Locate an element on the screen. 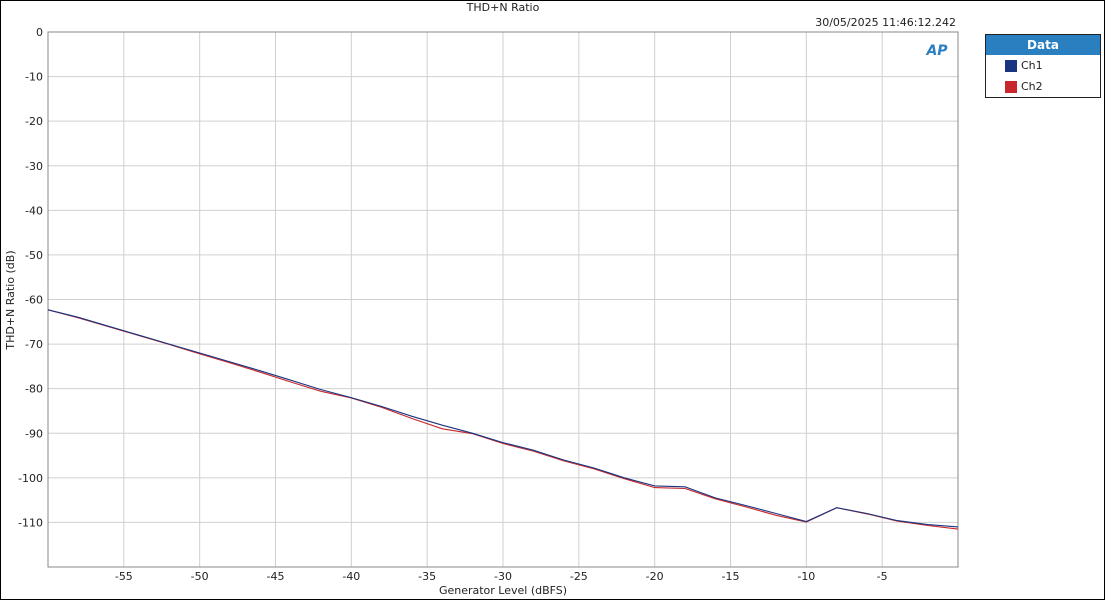  legend-label: Ch1 is located at coordinates (1032, 65).